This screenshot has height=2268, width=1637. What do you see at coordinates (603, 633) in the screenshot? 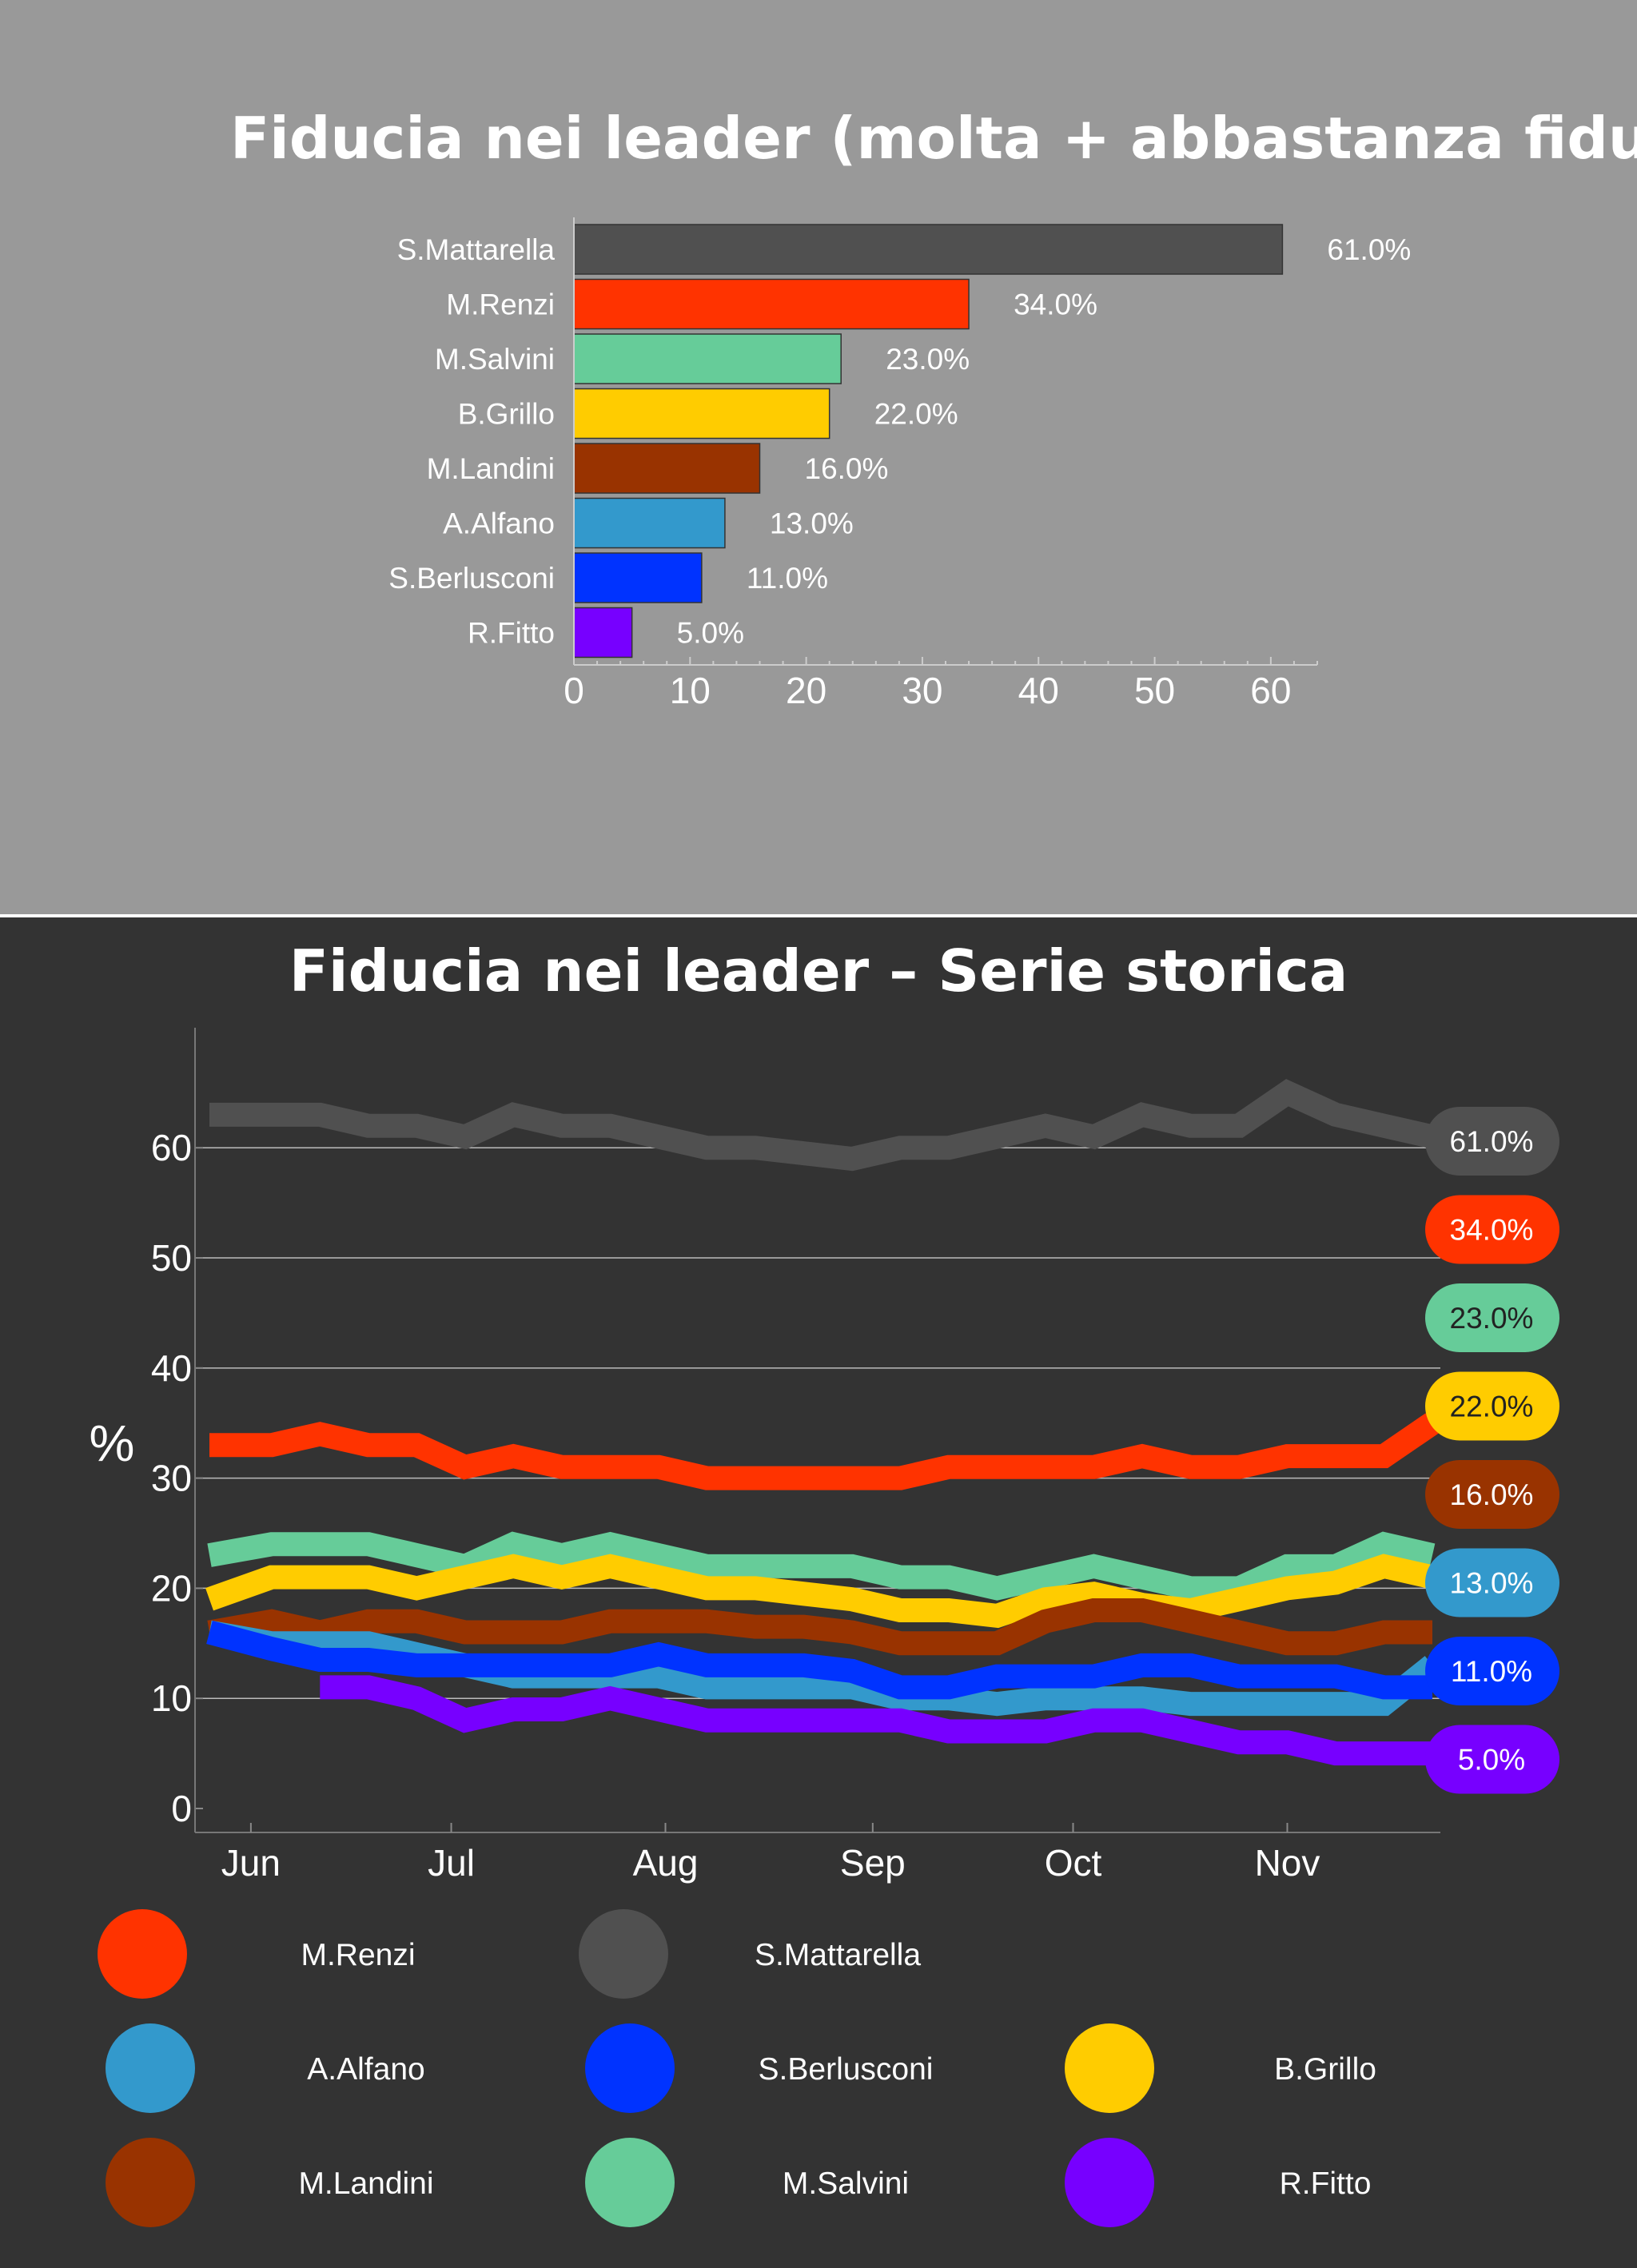
I see `bar-r-fitto` at bounding box center [603, 633].